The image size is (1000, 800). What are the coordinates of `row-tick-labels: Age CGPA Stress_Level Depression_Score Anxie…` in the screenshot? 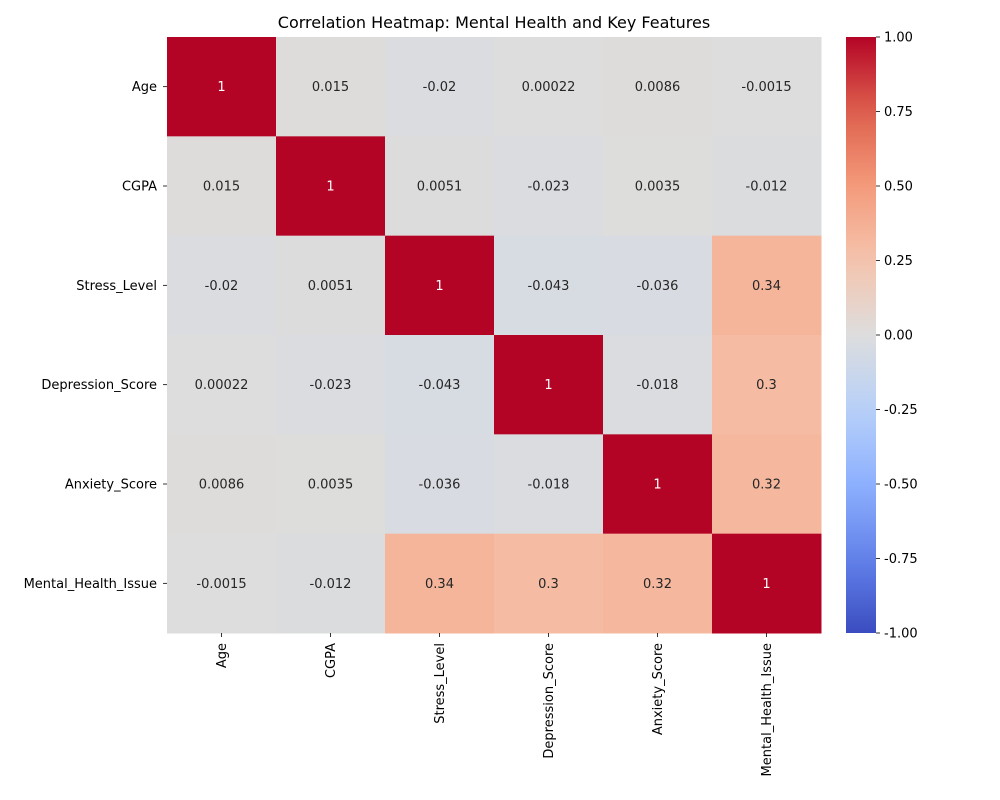 It's located at (95, 336).